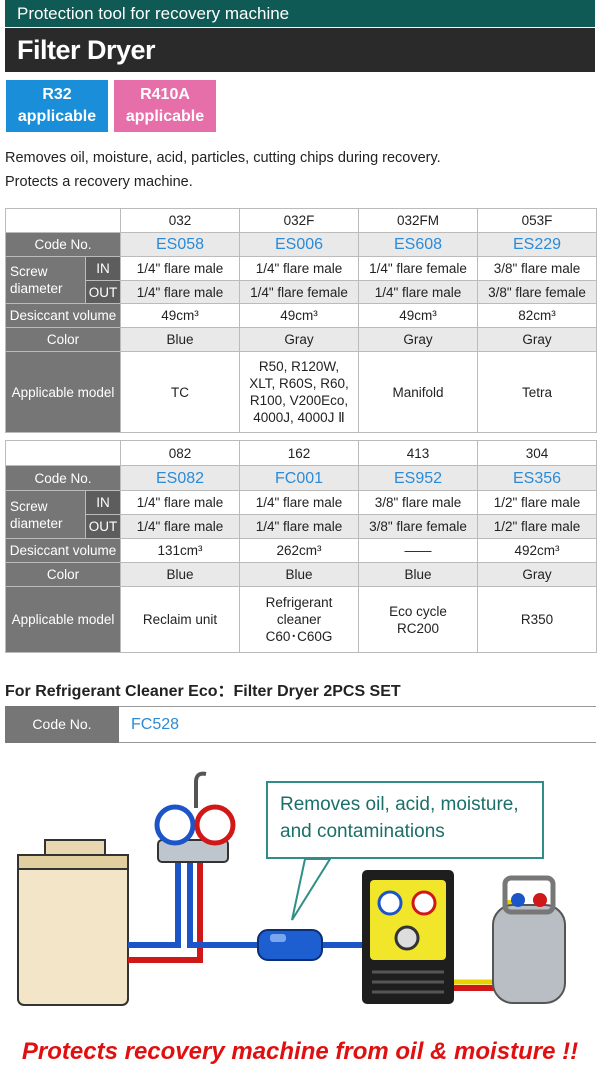 The height and width of the screenshot is (1077, 600). Describe the element at coordinates (180, 619) in the screenshot. I see `cell: Reclaim unit` at that location.